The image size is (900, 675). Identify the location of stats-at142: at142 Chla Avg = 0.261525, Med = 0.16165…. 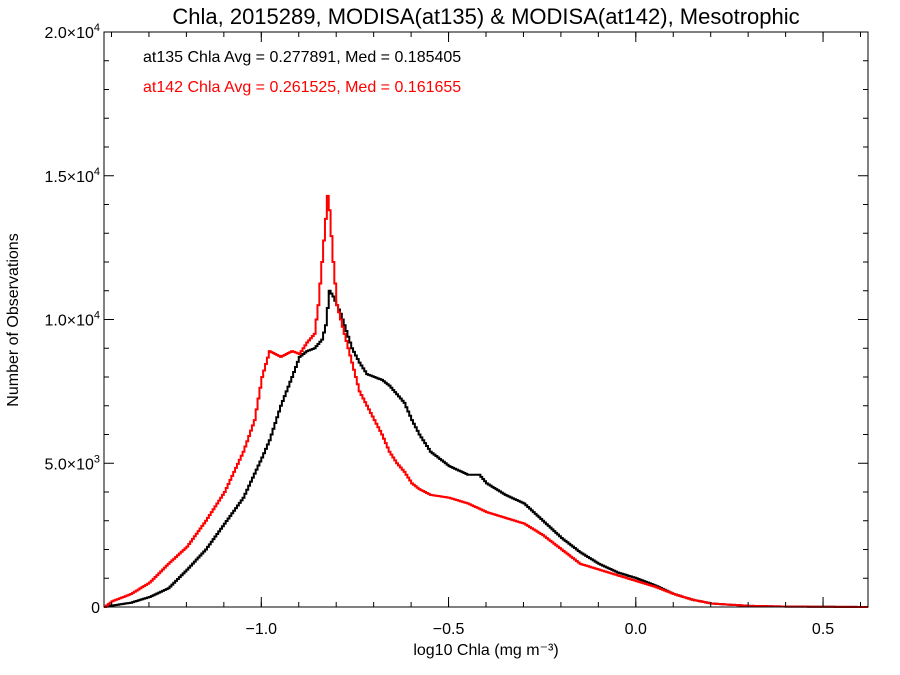
(302, 87).